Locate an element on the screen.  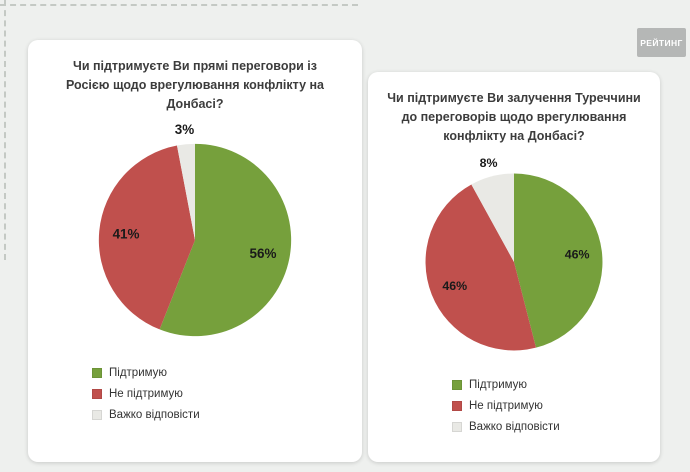
pie-chart: 46% 46% 8% is located at coordinates (514, 253).